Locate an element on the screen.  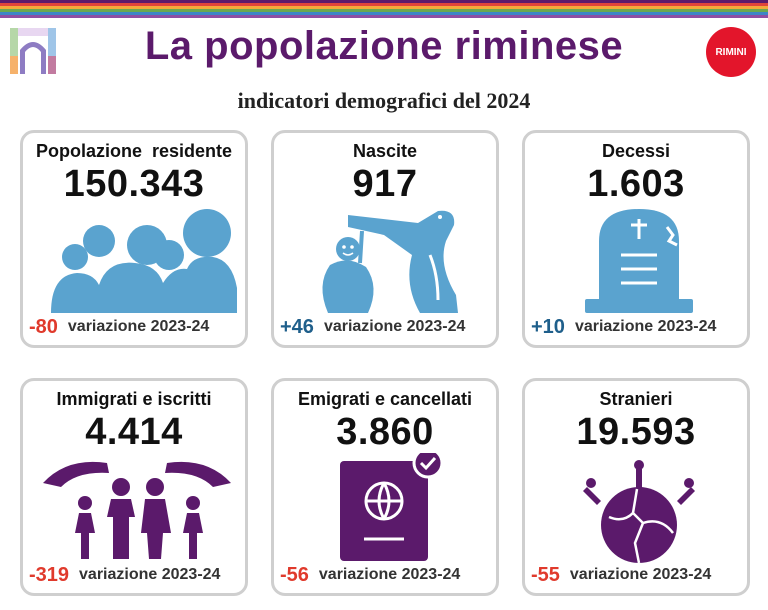
card-footer: +10 variazione 2023-24 is located at coordinates (637, 327).